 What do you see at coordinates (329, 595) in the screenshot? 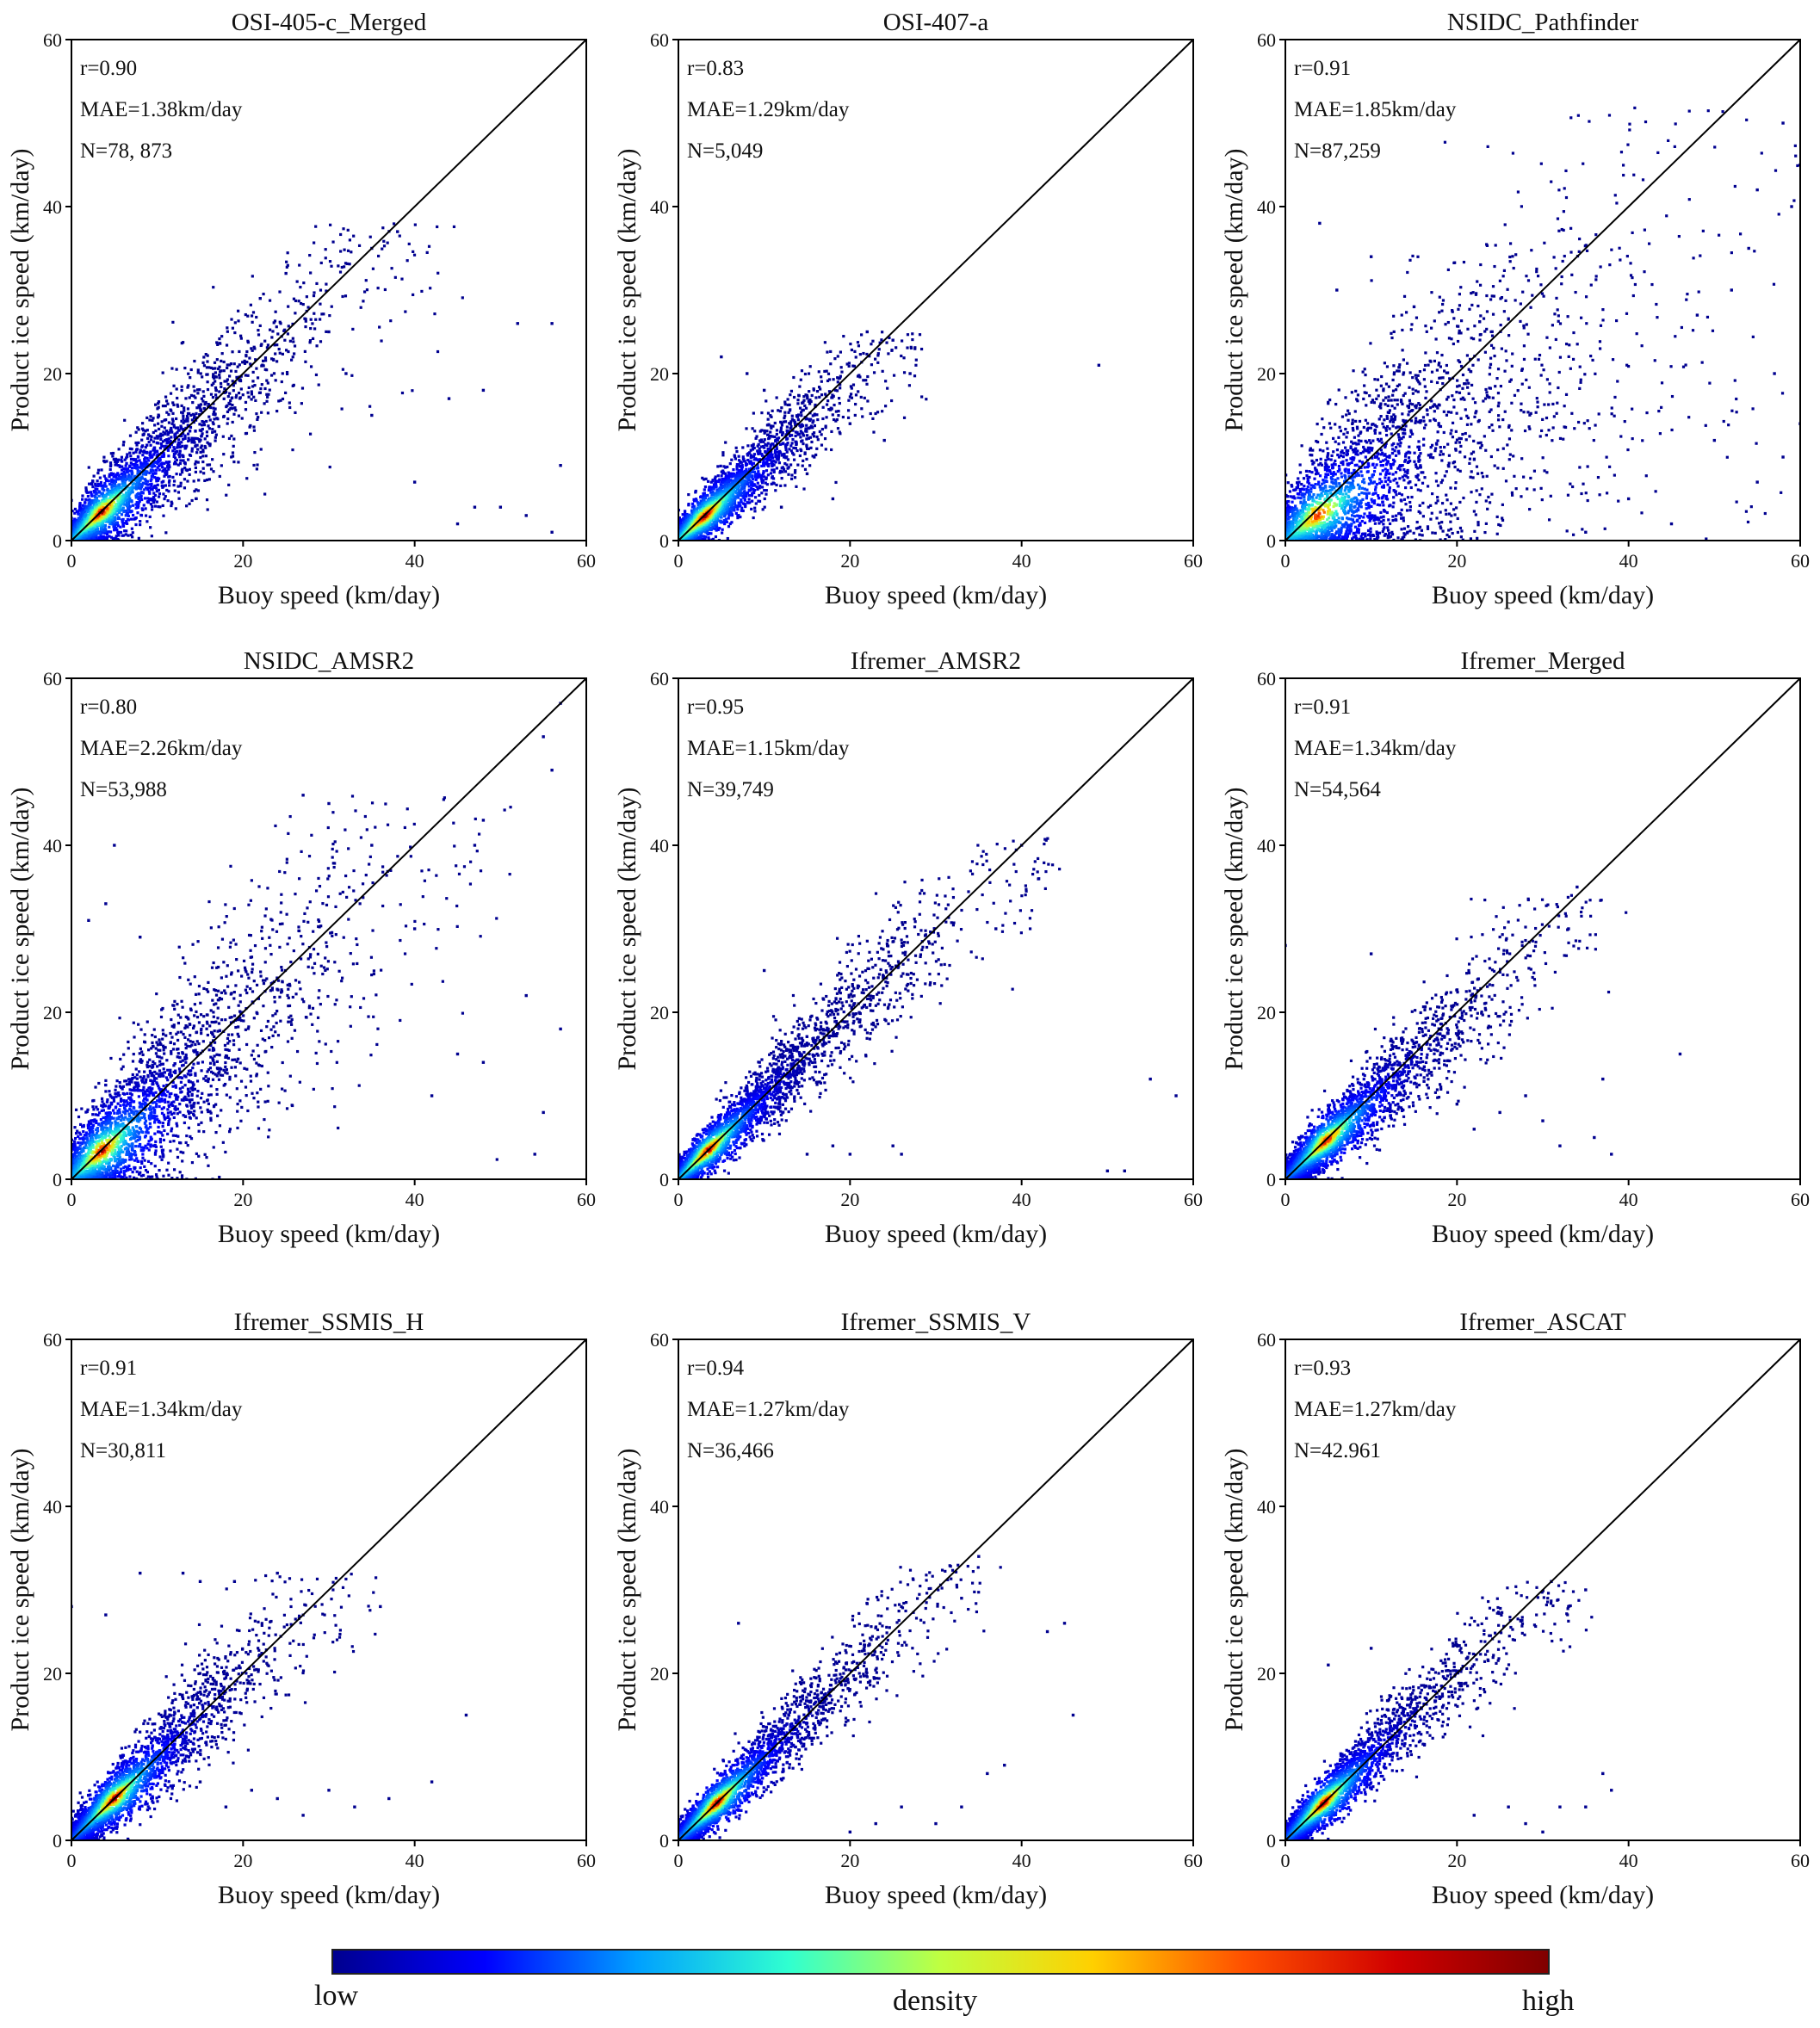
I see `x-axis-label: Buoy speed (km/day)` at bounding box center [329, 595].